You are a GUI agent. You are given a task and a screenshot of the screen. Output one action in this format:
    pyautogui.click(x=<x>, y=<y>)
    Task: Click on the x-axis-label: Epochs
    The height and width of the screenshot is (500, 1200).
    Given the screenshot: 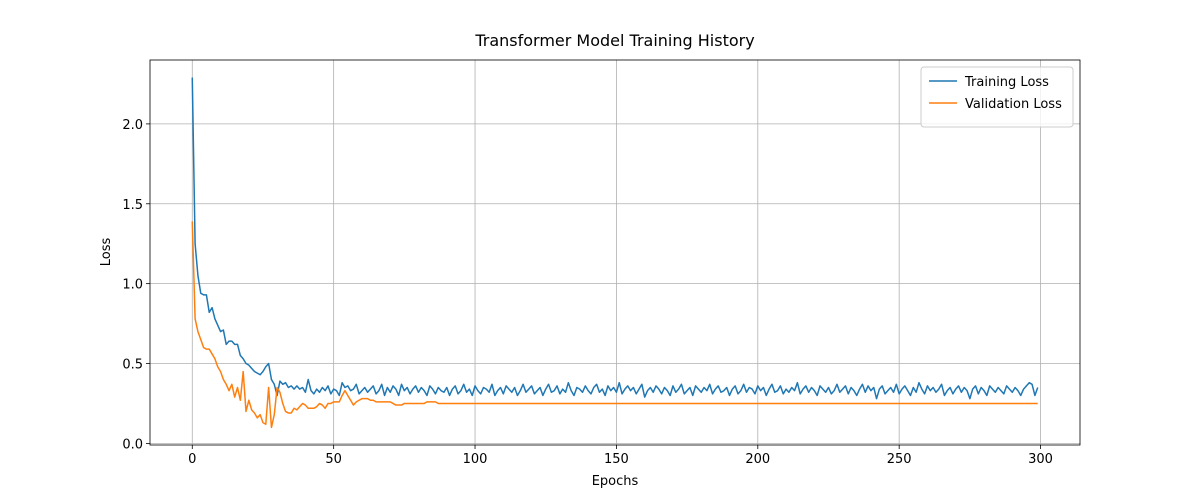 What is the action you would take?
    pyautogui.click(x=615, y=481)
    